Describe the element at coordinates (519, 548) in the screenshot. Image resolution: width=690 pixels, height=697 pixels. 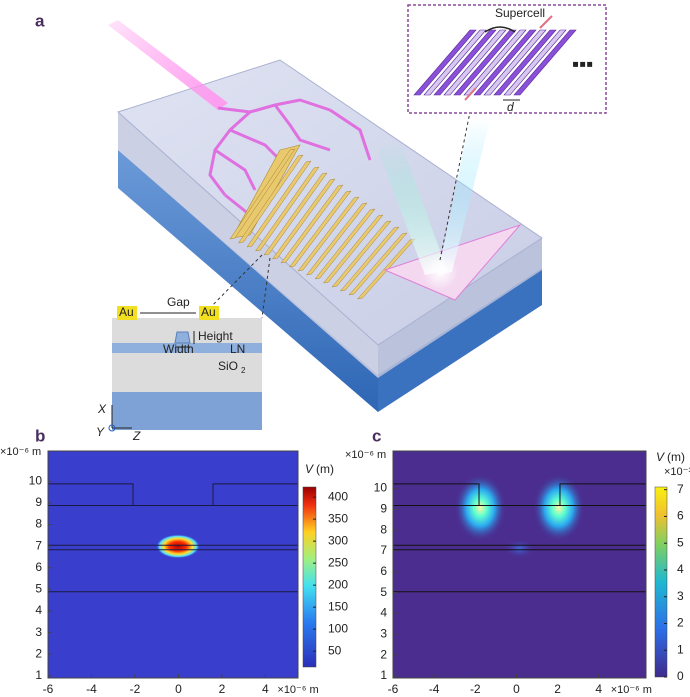
I see `field-spot` at that location.